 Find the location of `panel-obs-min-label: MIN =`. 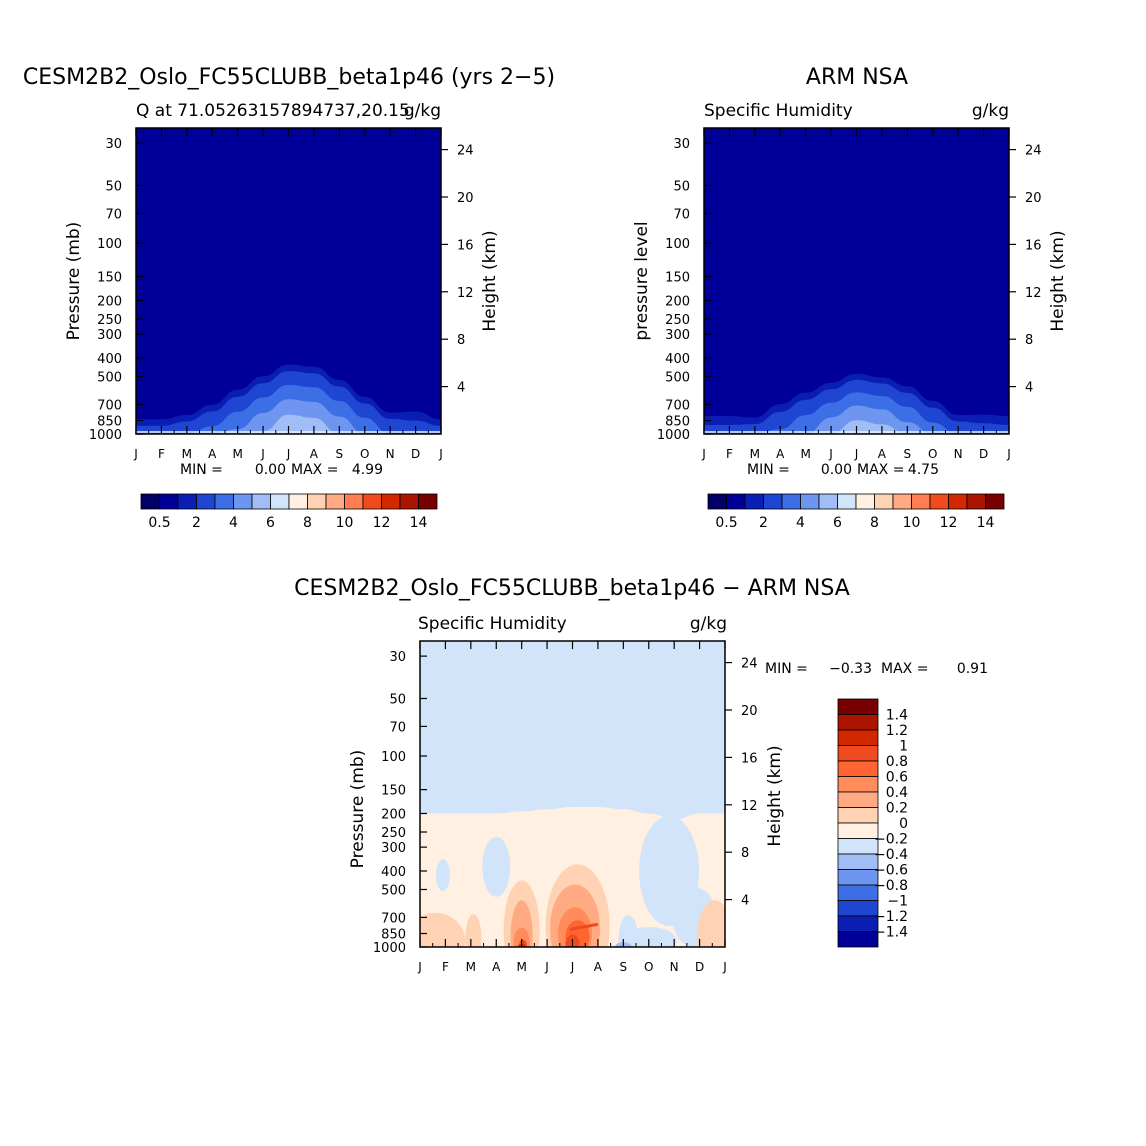

panel-obs-min-label: MIN = is located at coordinates (768, 470).